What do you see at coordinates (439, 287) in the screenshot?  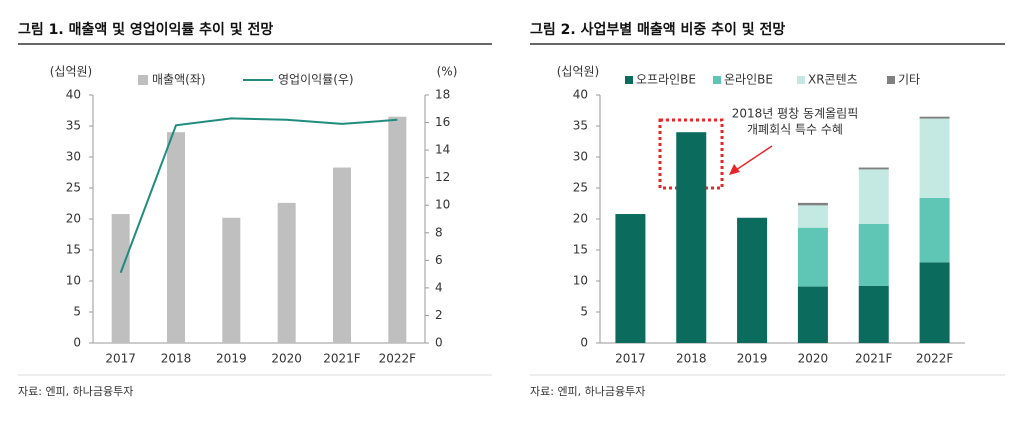 I see `y2-tick-label: 4` at bounding box center [439, 287].